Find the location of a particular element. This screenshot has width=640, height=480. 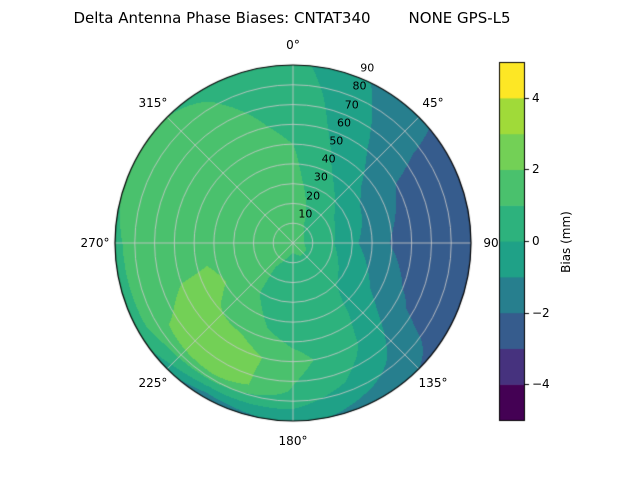

colorbar-label: Bias (mm) is located at coordinates (566, 242).